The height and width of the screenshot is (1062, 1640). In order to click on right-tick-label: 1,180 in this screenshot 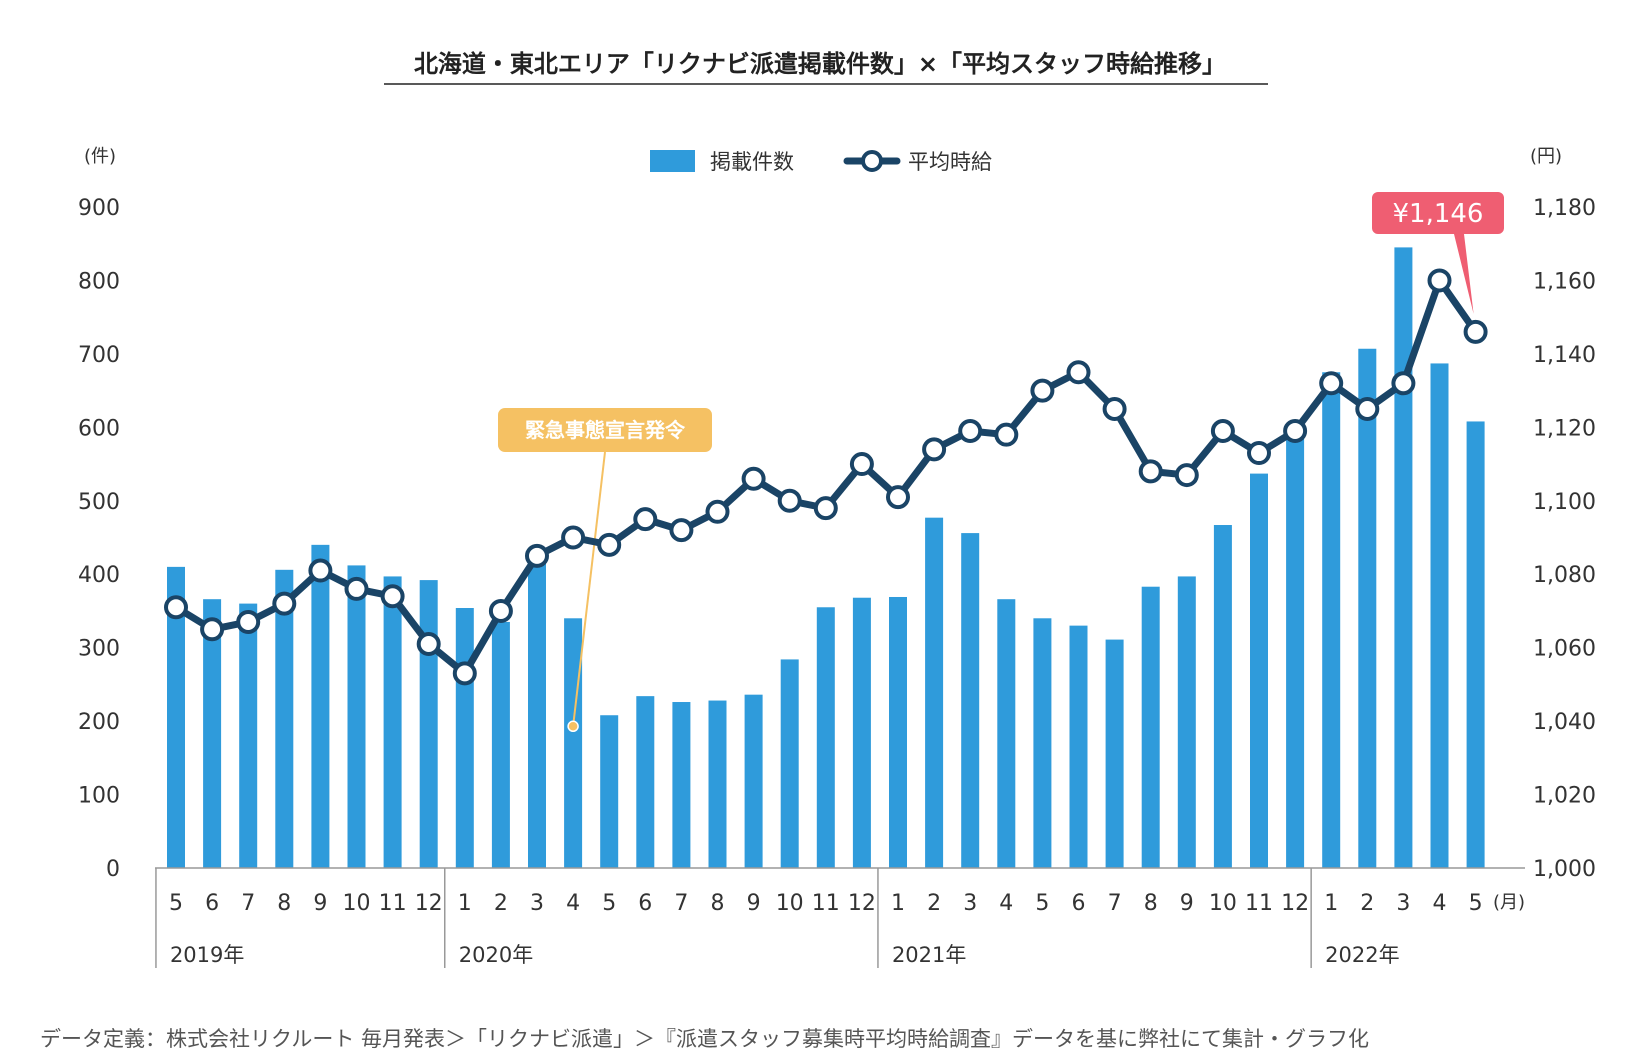, I will do `click(1564, 208)`.